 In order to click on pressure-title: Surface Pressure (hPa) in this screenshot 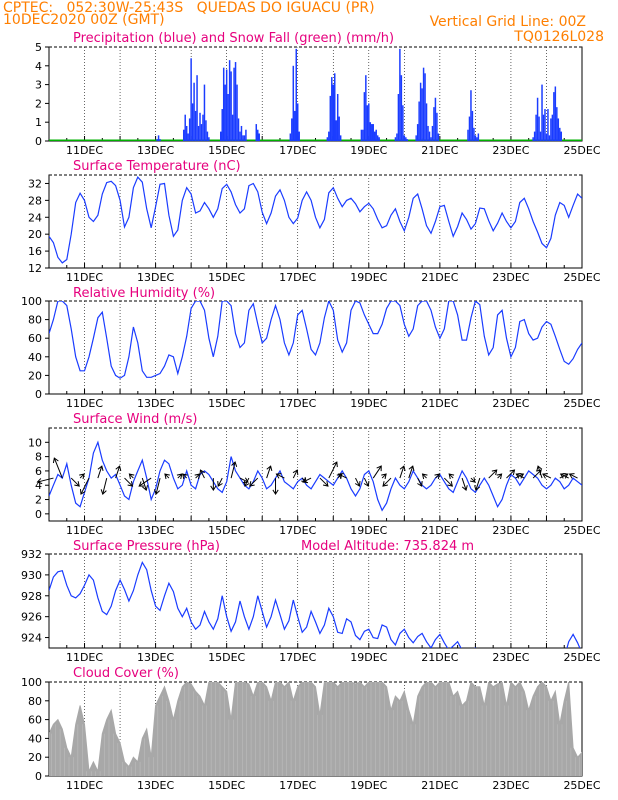, I will do `click(146, 546)`.